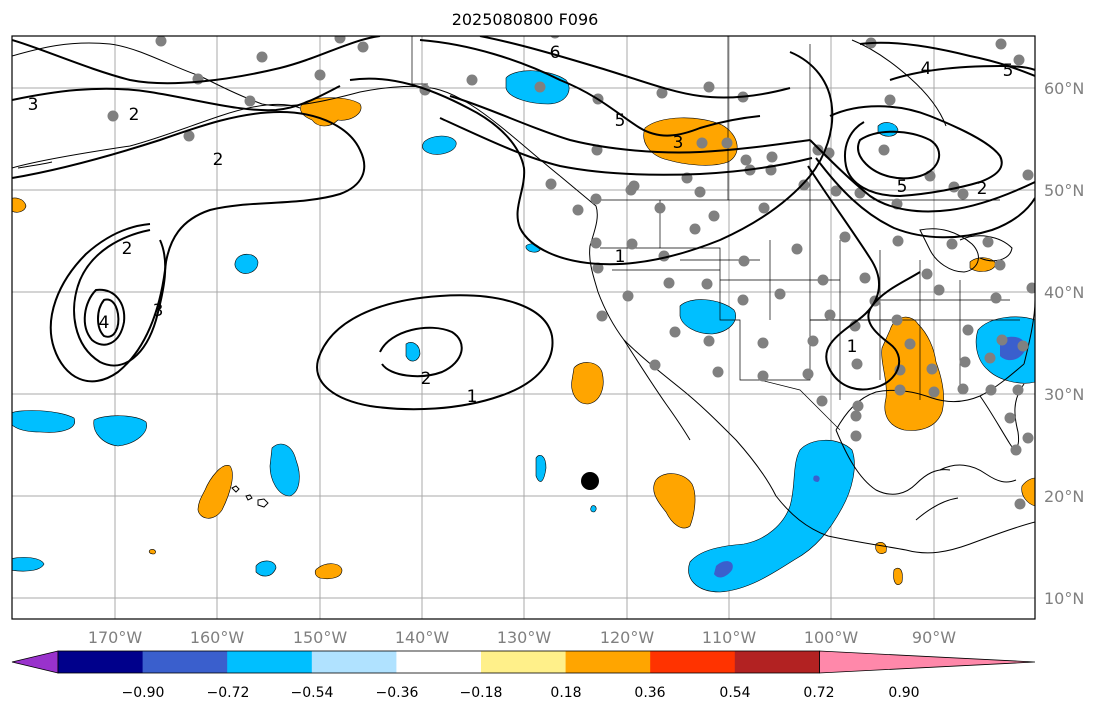  What do you see at coordinates (1064, 394) in the screenshot?
I see `lat-label: 30°N` at bounding box center [1064, 394].